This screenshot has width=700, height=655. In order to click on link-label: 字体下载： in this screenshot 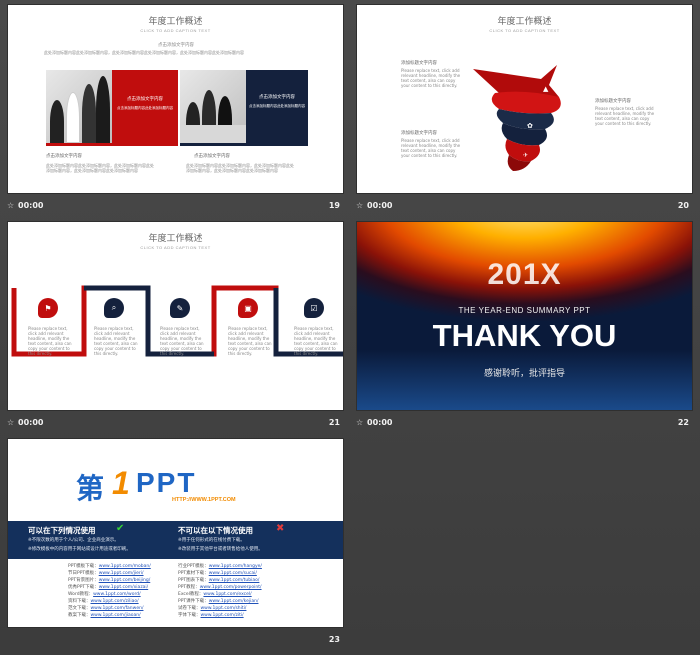, I will do `click(189, 615)`.